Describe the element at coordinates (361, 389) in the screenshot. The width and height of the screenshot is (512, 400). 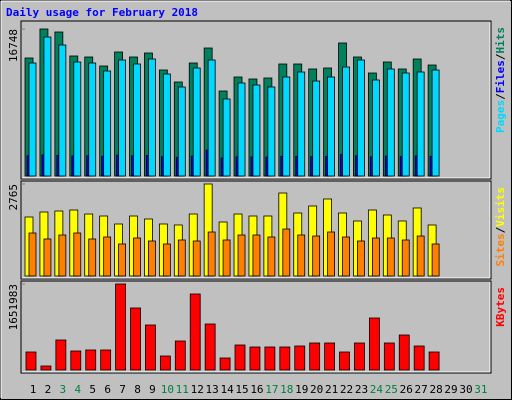
I see `x-tick-label: 23` at that location.